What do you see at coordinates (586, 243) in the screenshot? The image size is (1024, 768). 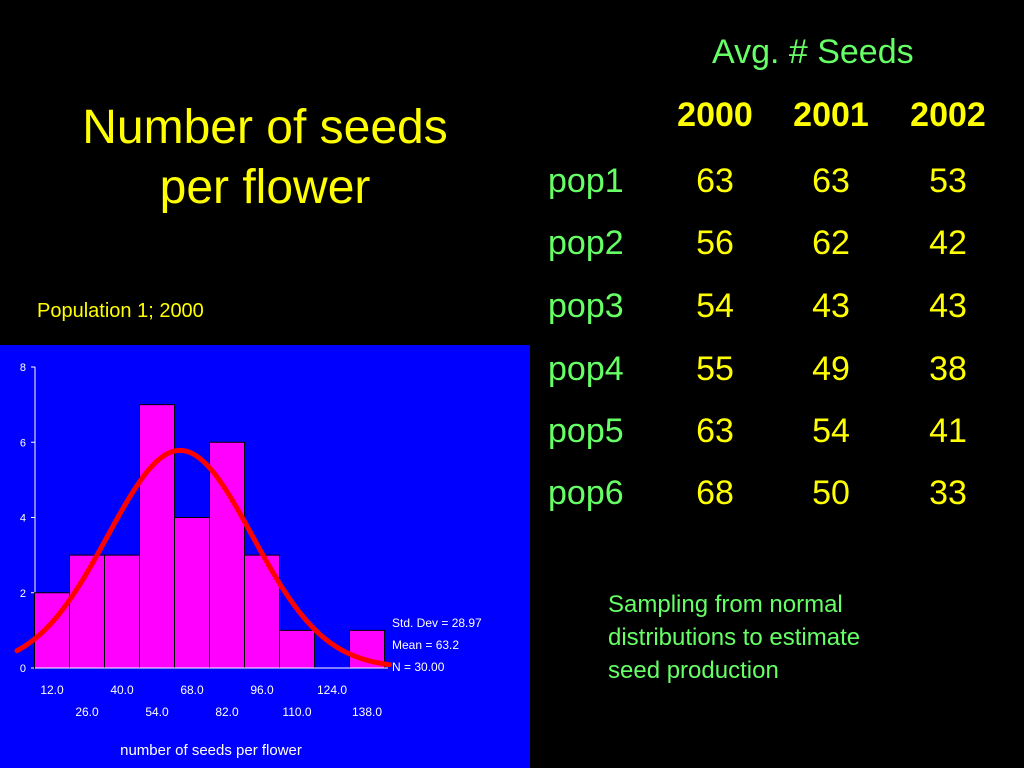 I see `row-label: pop2` at bounding box center [586, 243].